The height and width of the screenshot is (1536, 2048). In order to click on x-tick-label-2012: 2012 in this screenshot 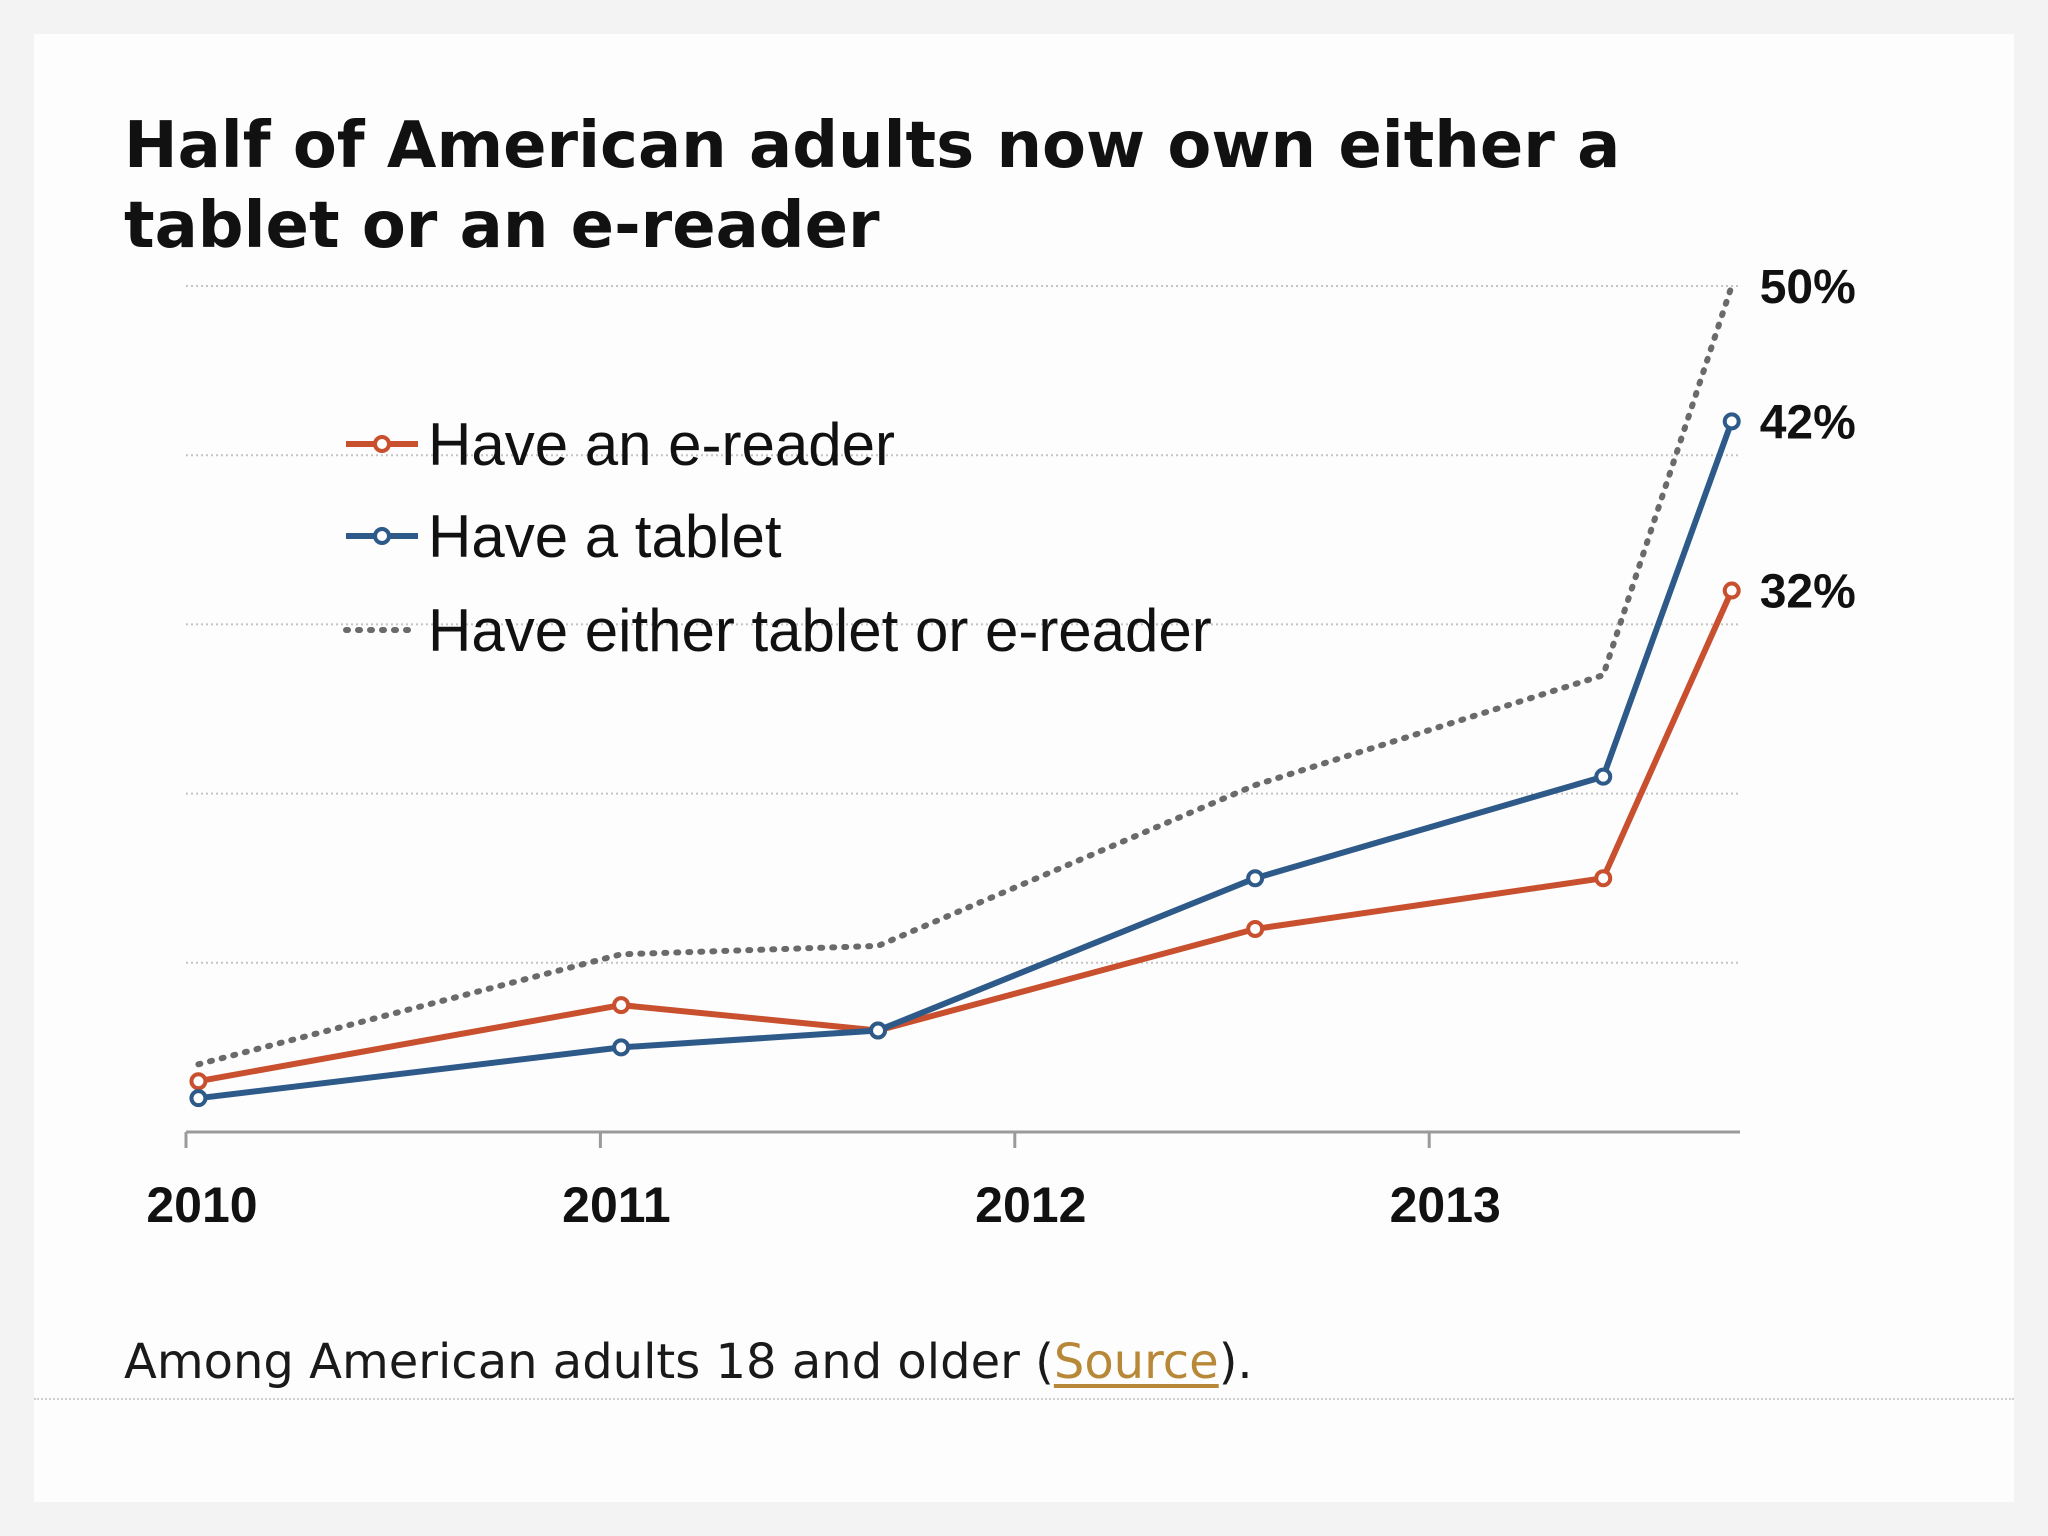, I will do `click(1030, 1205)`.